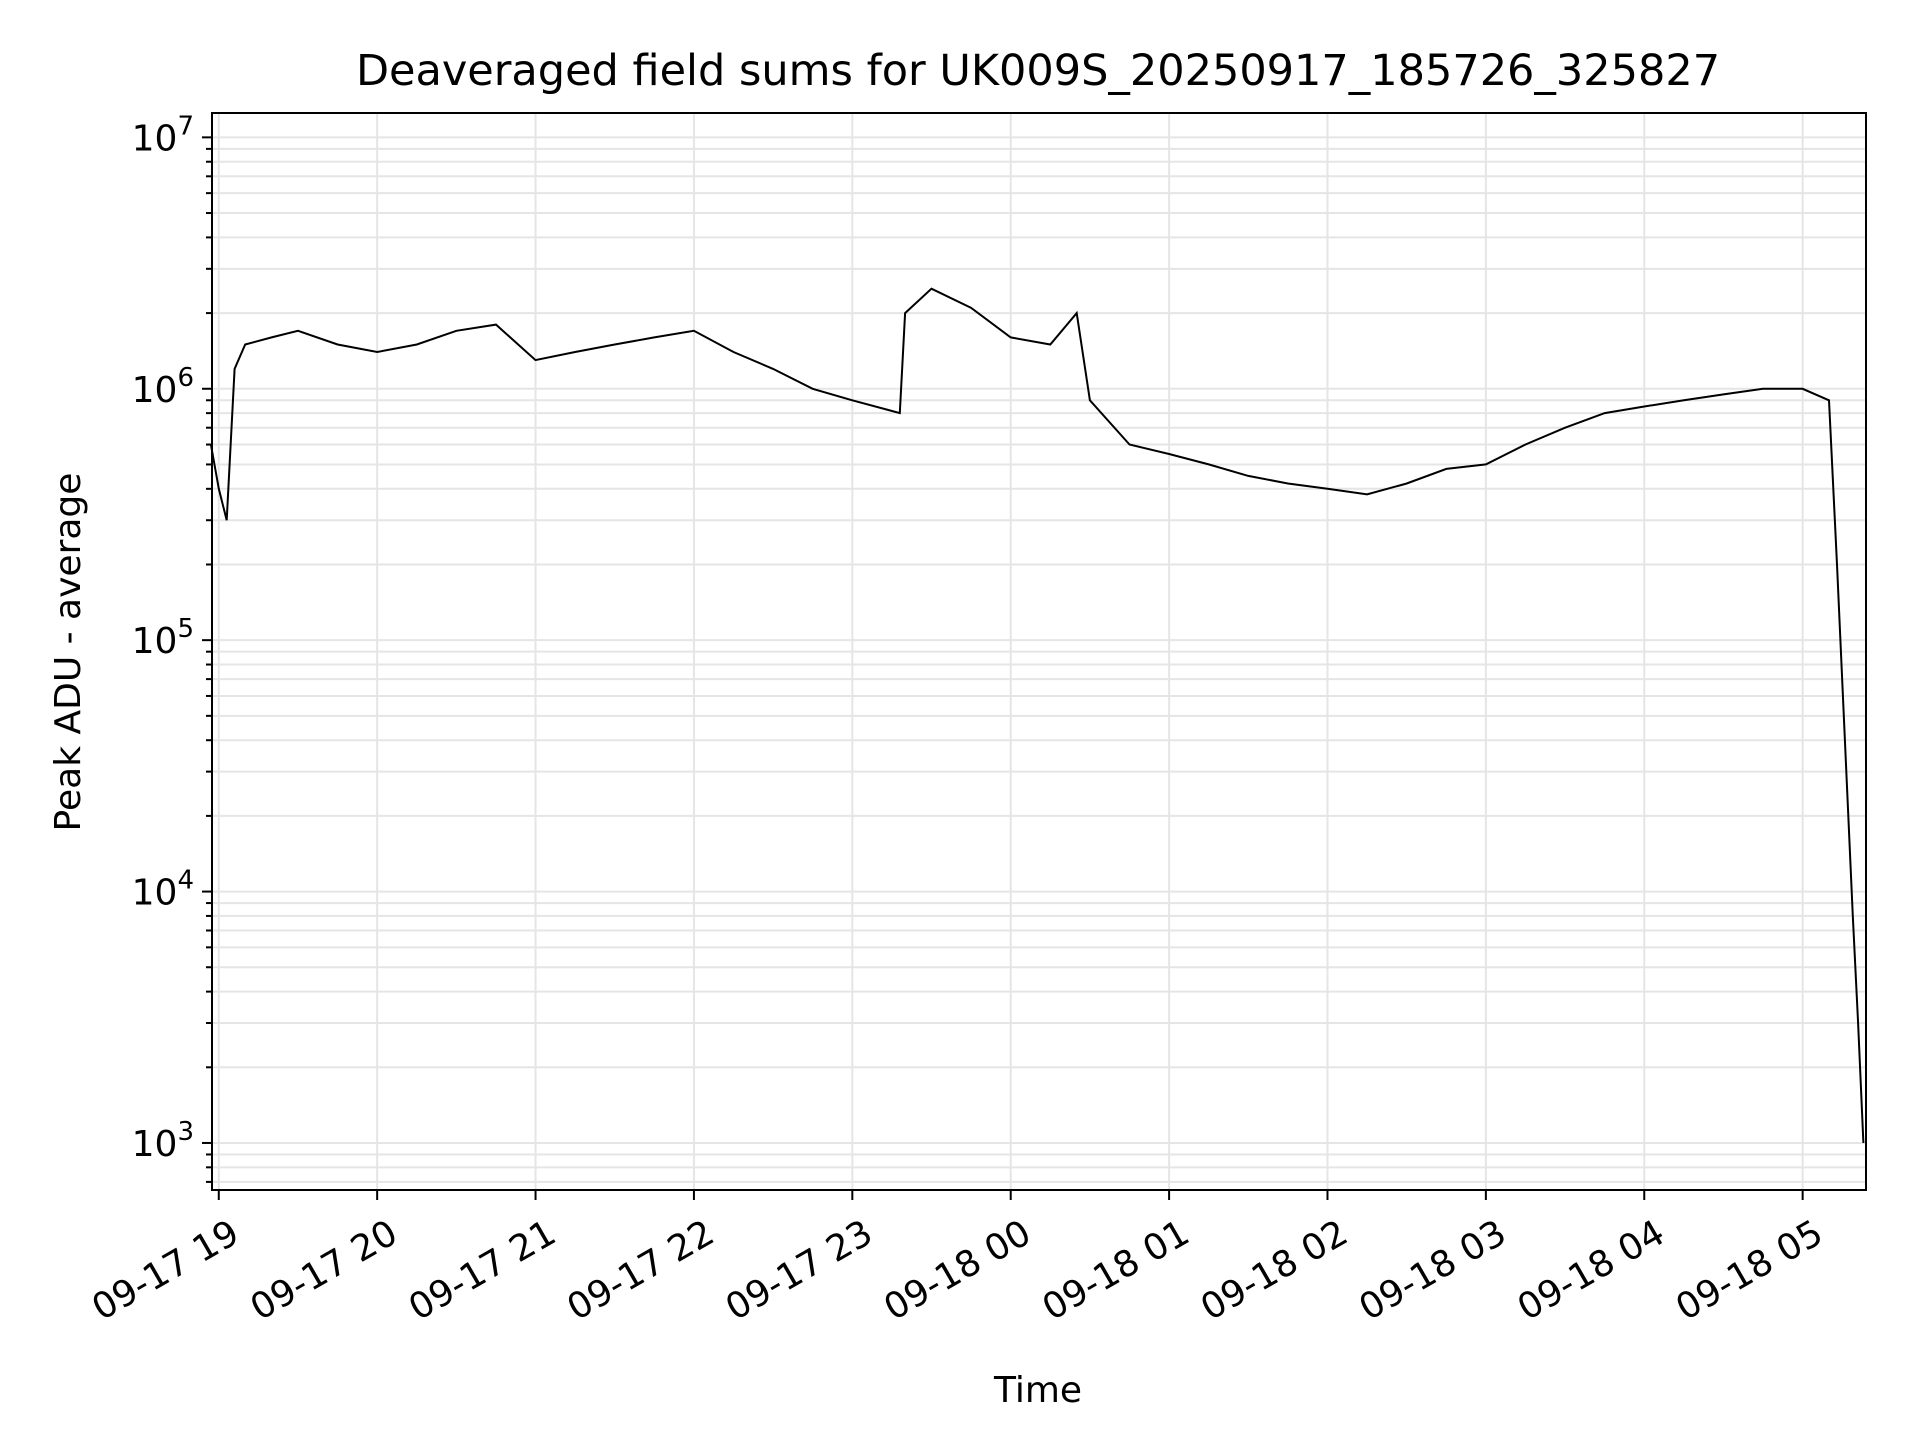  What do you see at coordinates (163, 387) in the screenshot?
I see `y-tick-label: 10⁶` at bounding box center [163, 387].